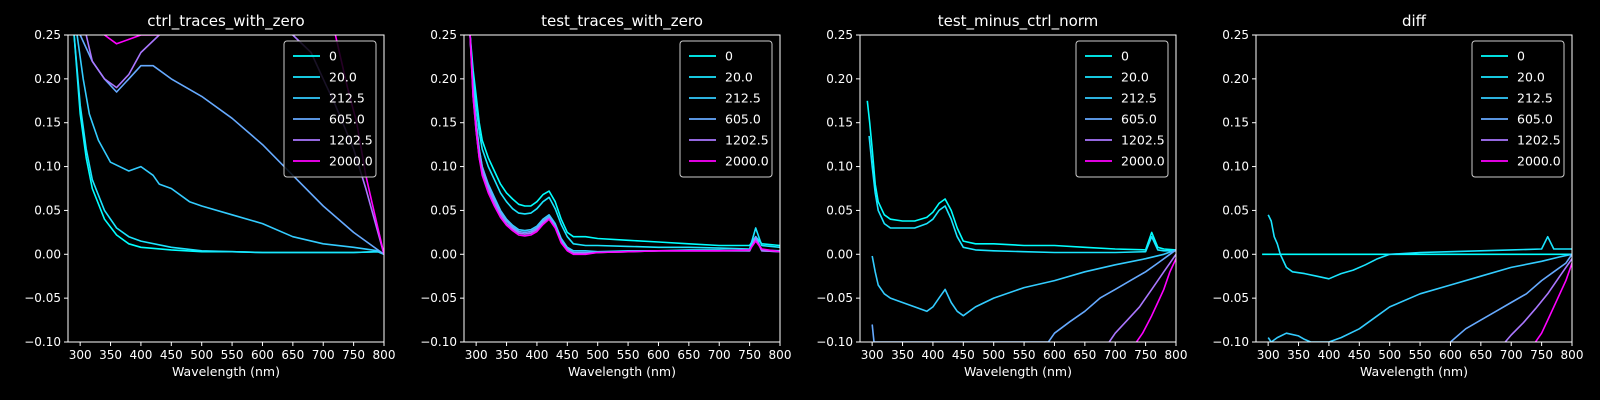  What do you see at coordinates (438, 342) in the screenshot?
I see `y-tick-label: −0.10` at bounding box center [438, 342].